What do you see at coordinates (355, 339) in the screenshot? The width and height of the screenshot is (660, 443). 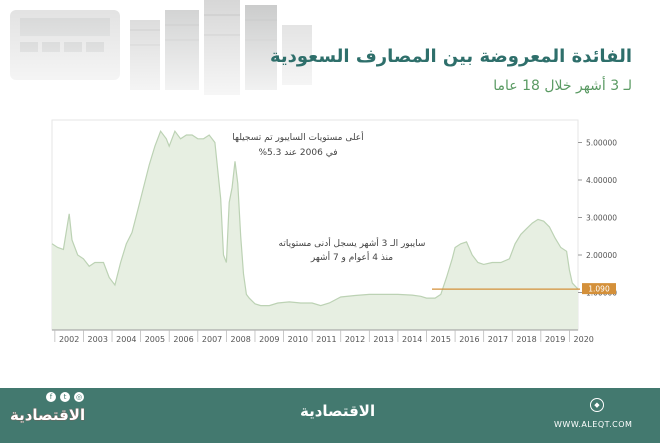 I see `x-tick-label: 2012` at bounding box center [355, 339].